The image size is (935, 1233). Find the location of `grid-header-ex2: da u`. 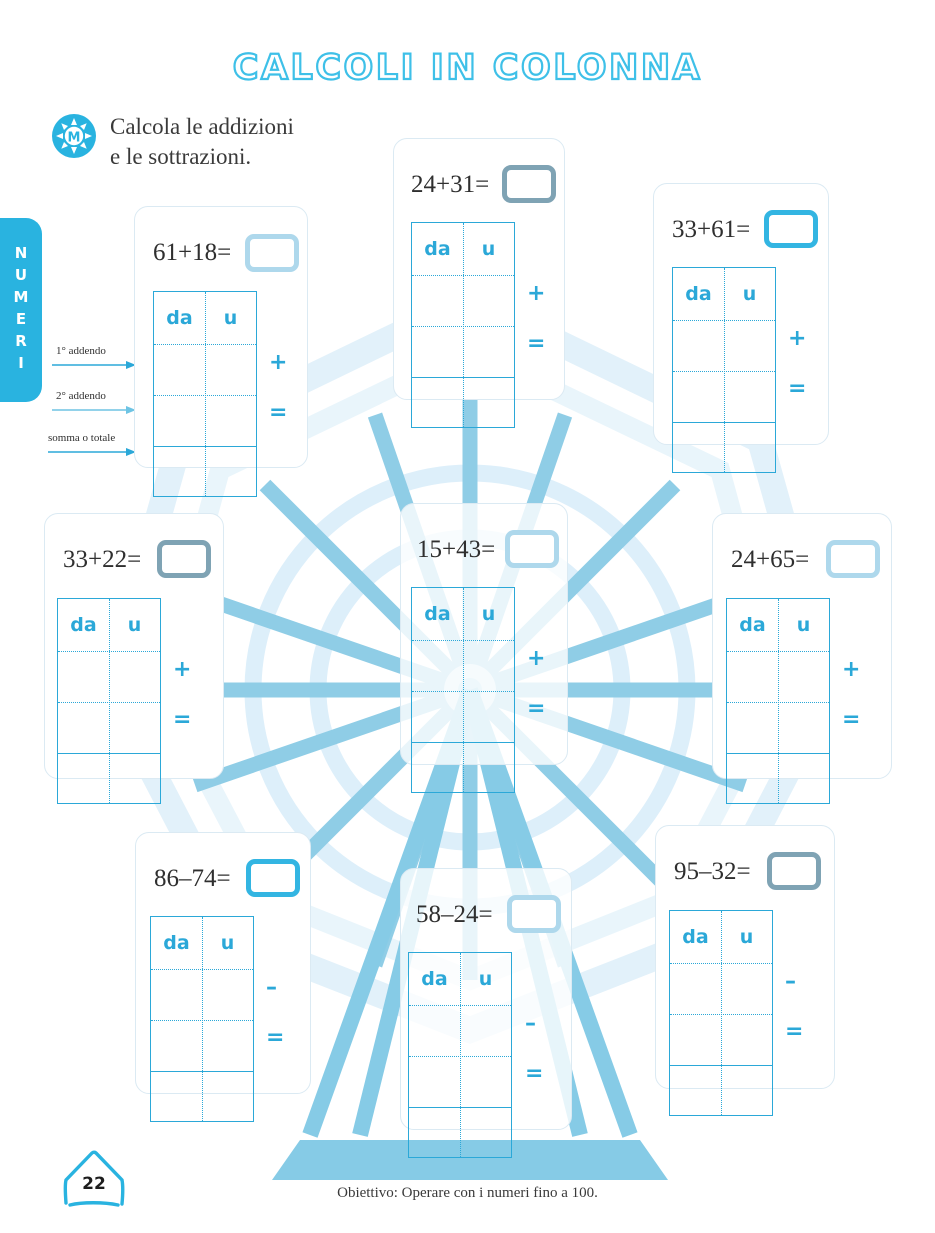

grid-header-ex2: da u is located at coordinates (463, 249).